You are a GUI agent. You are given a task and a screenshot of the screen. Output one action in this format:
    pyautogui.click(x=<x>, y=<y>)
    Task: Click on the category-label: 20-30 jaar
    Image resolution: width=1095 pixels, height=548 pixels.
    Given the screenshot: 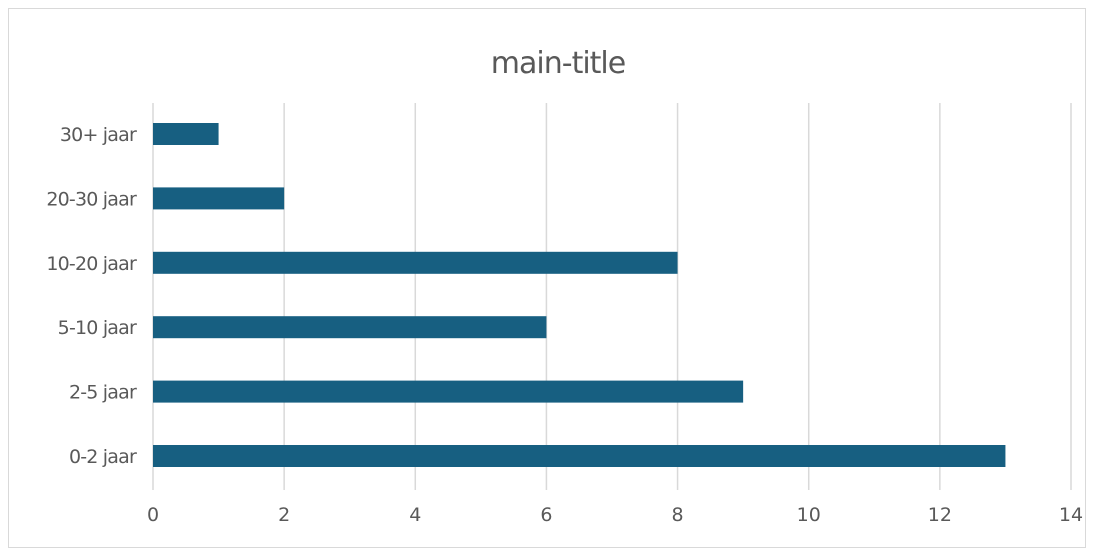 What is the action you would take?
    pyautogui.click(x=91, y=199)
    